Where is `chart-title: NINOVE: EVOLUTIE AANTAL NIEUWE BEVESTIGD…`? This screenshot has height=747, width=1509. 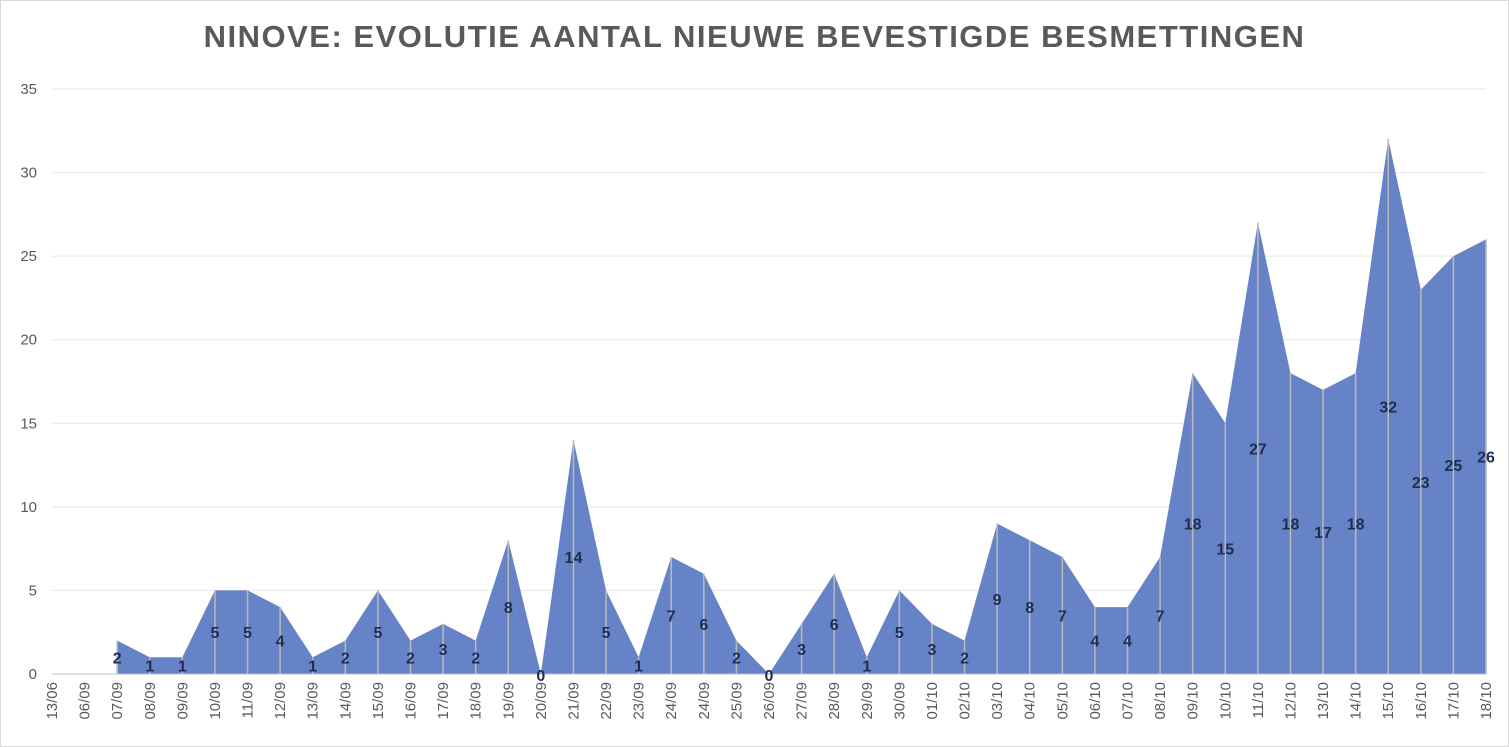 chart-title: NINOVE: EVOLUTIE AANTAL NIEUWE BEVESTIGD… is located at coordinates (754, 36).